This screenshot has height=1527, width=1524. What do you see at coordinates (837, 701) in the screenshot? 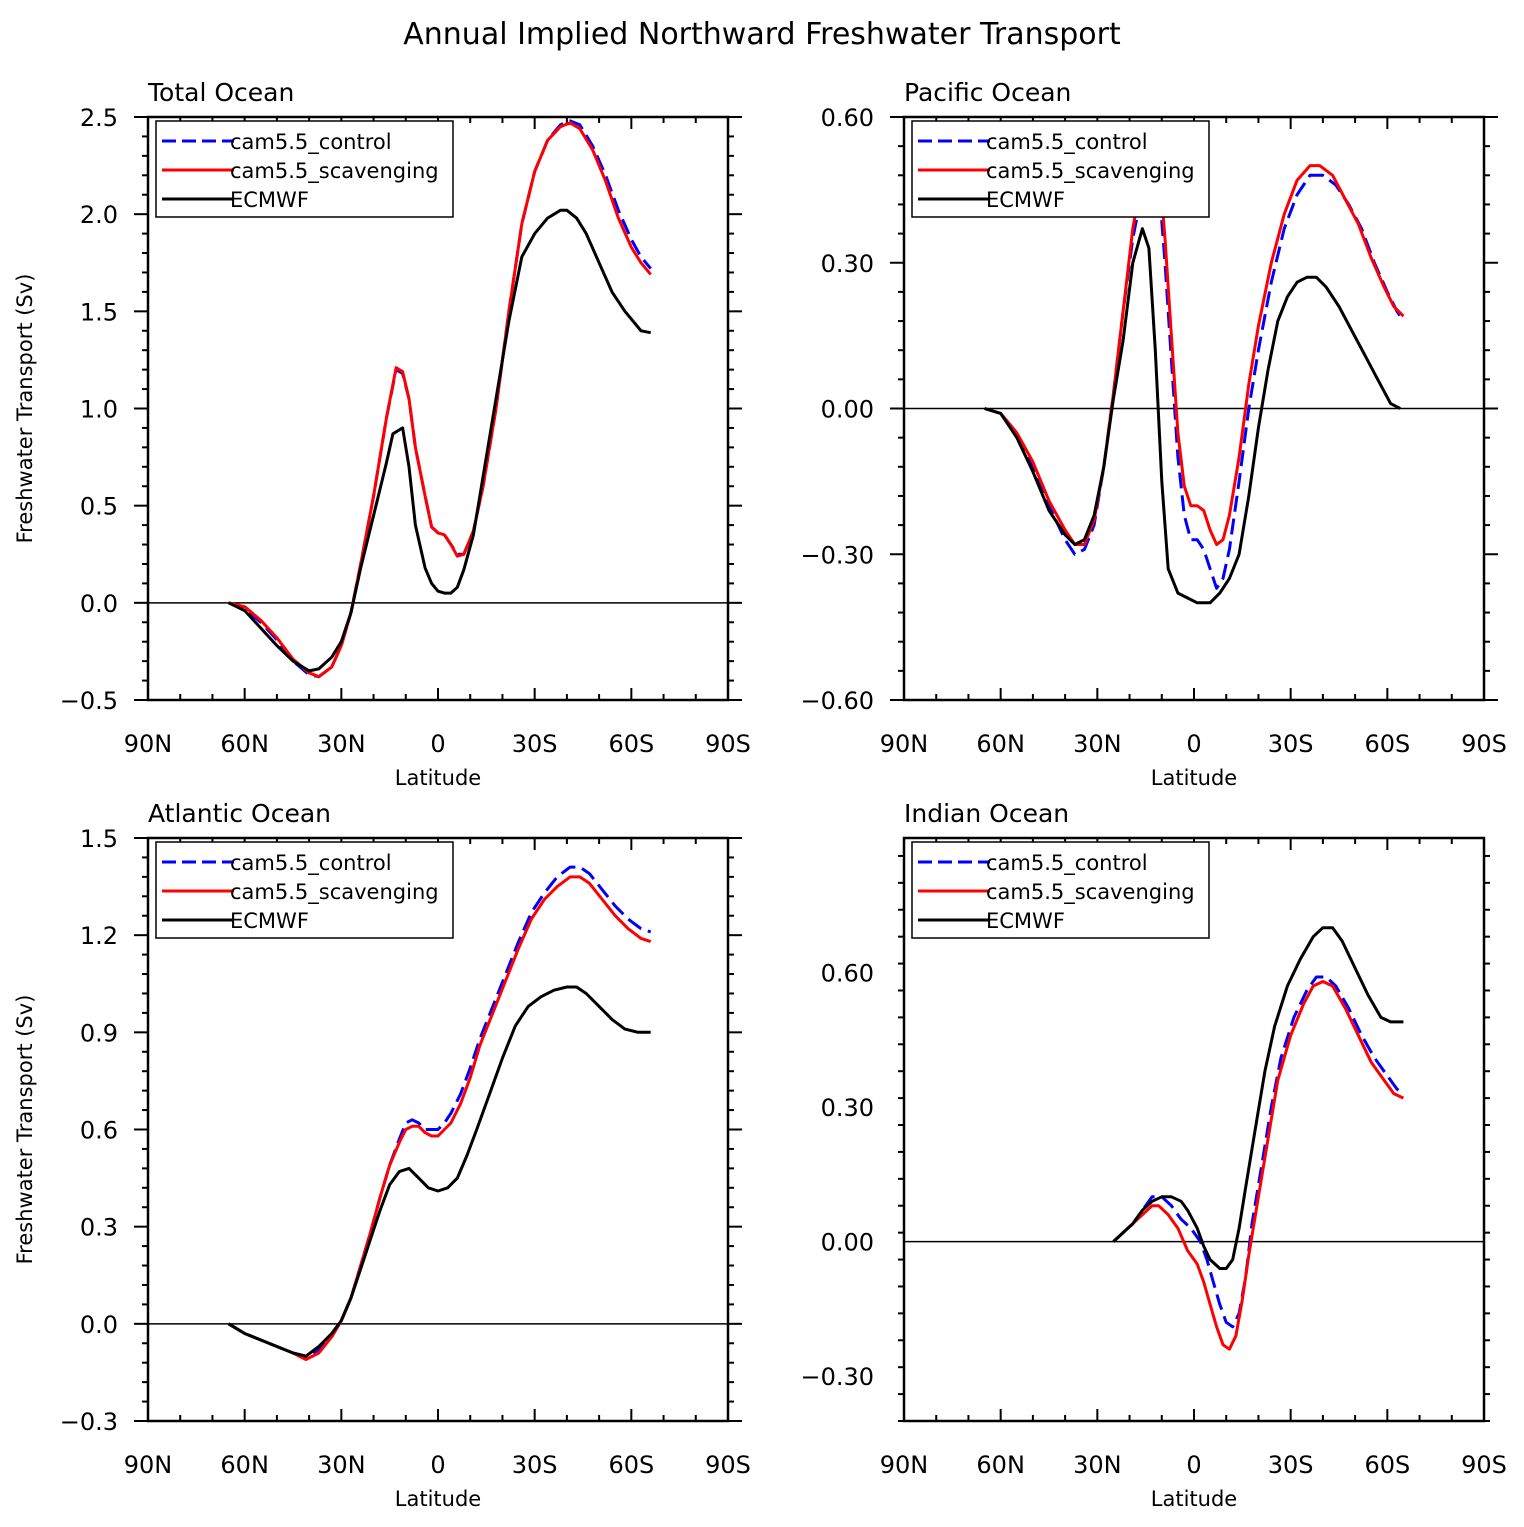
I see `y-tick-label: −0.60` at bounding box center [837, 701].